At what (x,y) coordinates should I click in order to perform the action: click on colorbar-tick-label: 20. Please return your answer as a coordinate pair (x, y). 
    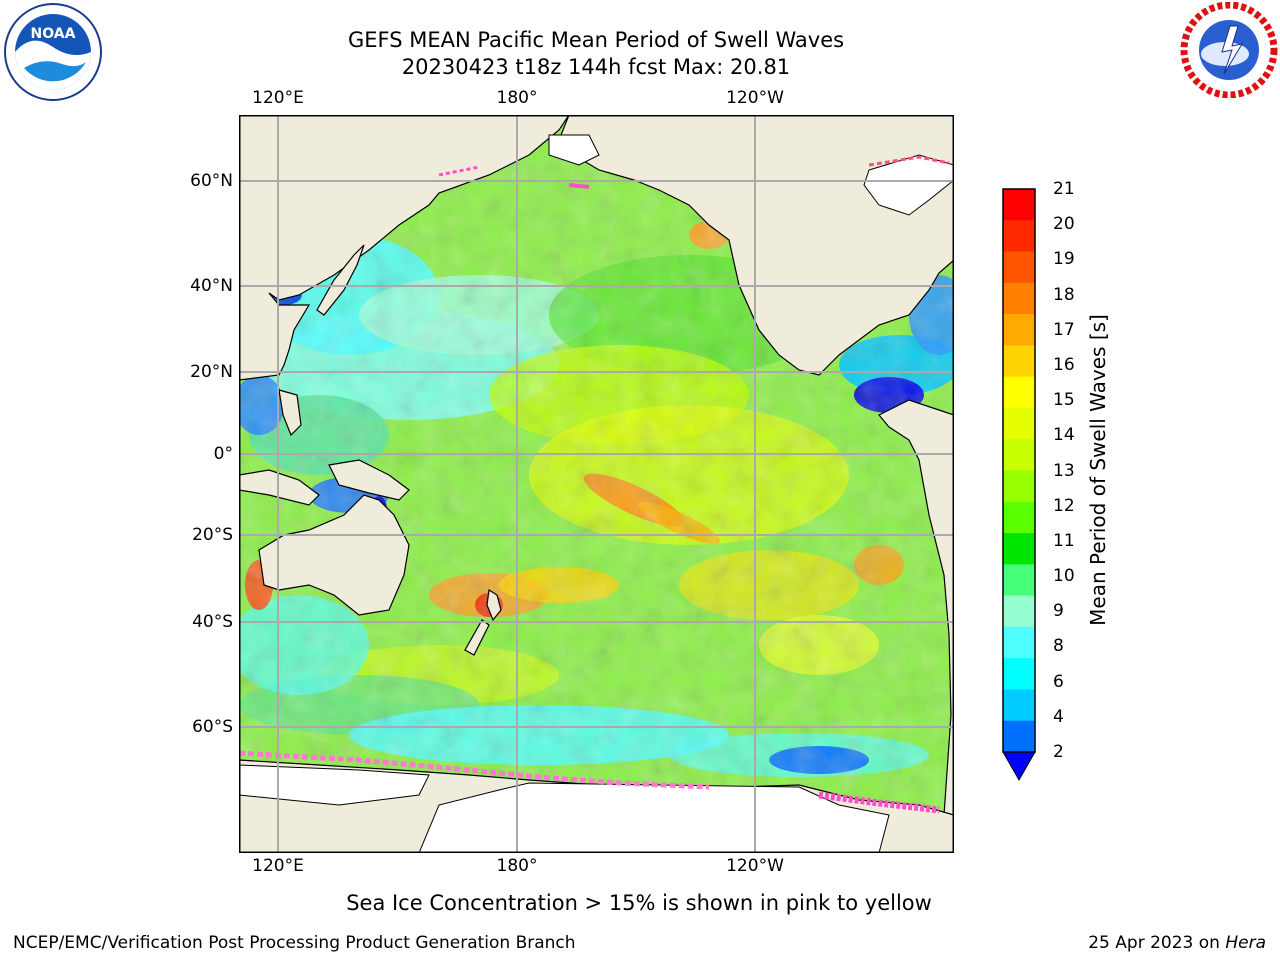
    Looking at the image, I should click on (1064, 224).